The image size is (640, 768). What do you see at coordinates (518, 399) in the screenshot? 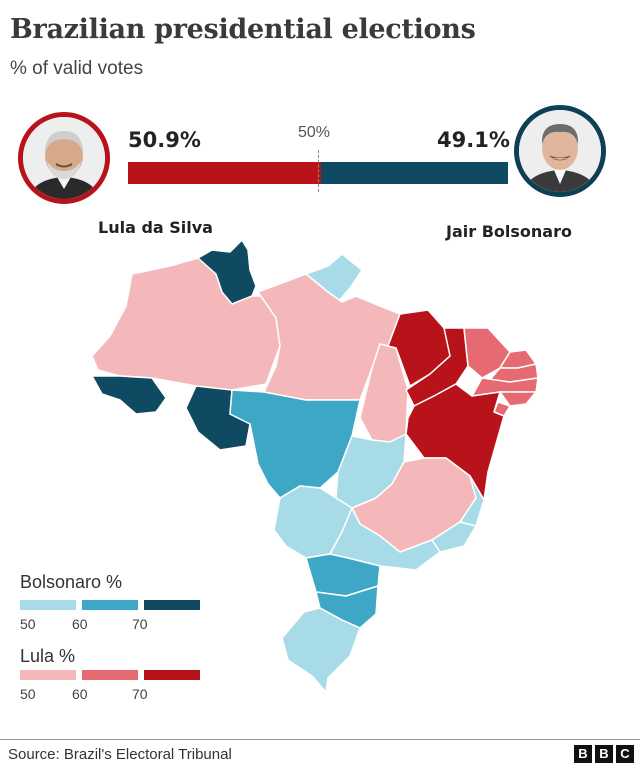
I see `state-alagoas` at bounding box center [518, 399].